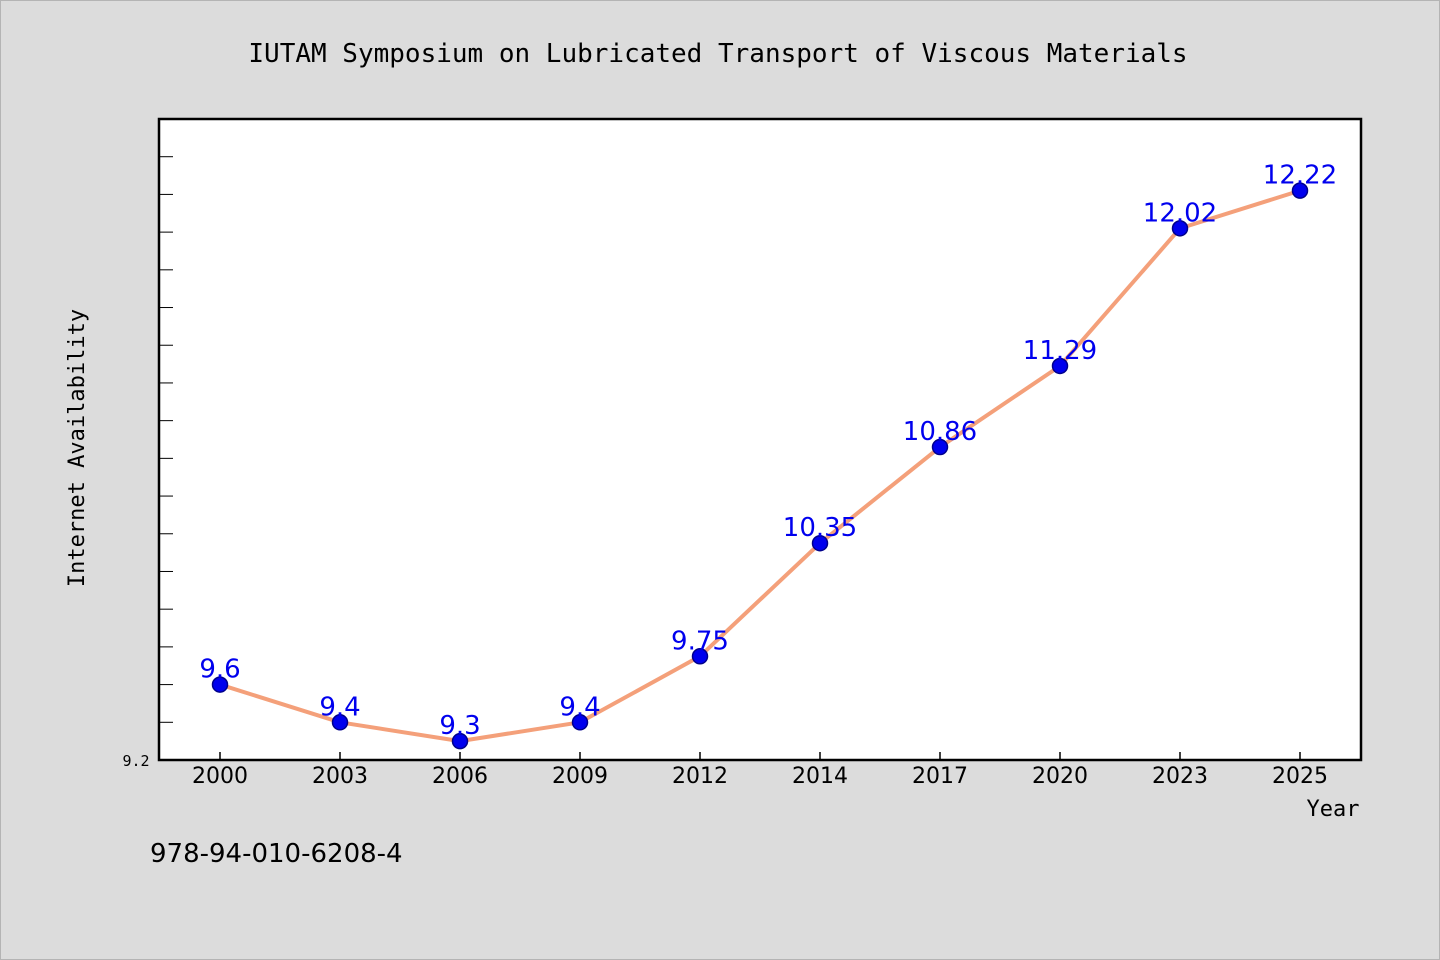 This screenshot has height=960, width=1440. I want to click on data-label: 12.02, so click(1180, 213).